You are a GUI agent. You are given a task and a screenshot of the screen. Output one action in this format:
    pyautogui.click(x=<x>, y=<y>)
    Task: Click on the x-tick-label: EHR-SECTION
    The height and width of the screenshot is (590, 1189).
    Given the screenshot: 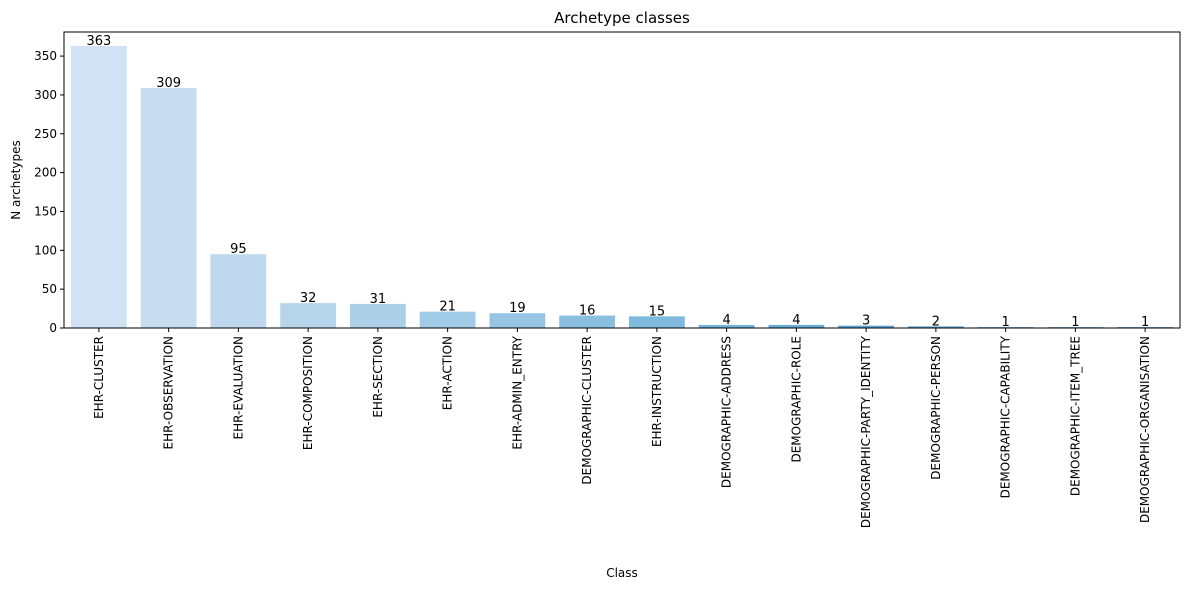 What is the action you would take?
    pyautogui.click(x=378, y=377)
    